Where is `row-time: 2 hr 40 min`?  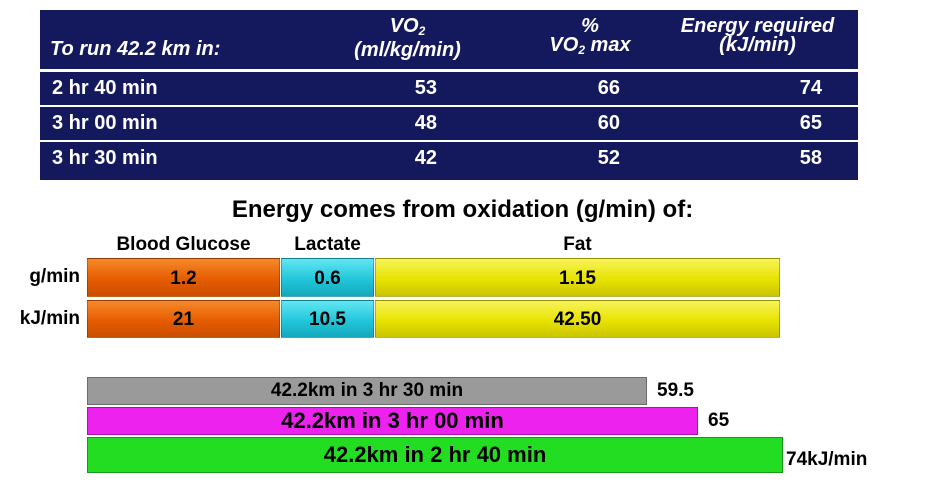
row-time: 2 hr 40 min is located at coordinates (105, 88).